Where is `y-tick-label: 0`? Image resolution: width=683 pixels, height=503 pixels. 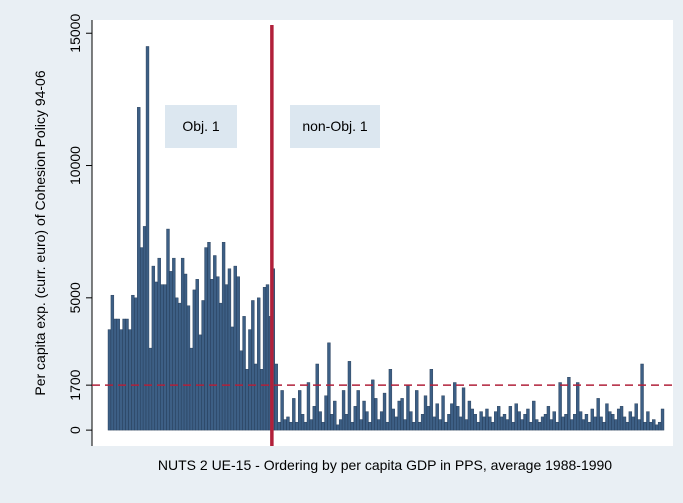
y-tick-label: 0 is located at coordinates (75, 430).